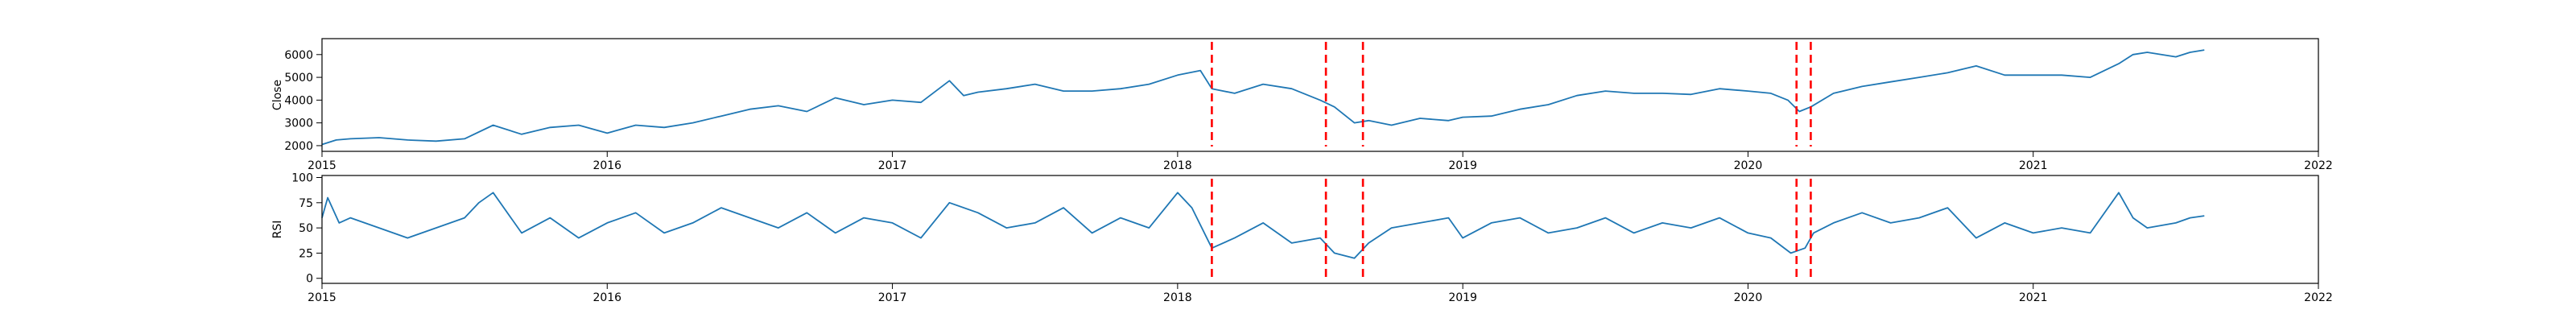 The height and width of the screenshot is (322, 2576). What do you see at coordinates (2318, 297) in the screenshot?
I see `rsi-x-tick-label-7: 2022` at bounding box center [2318, 297].